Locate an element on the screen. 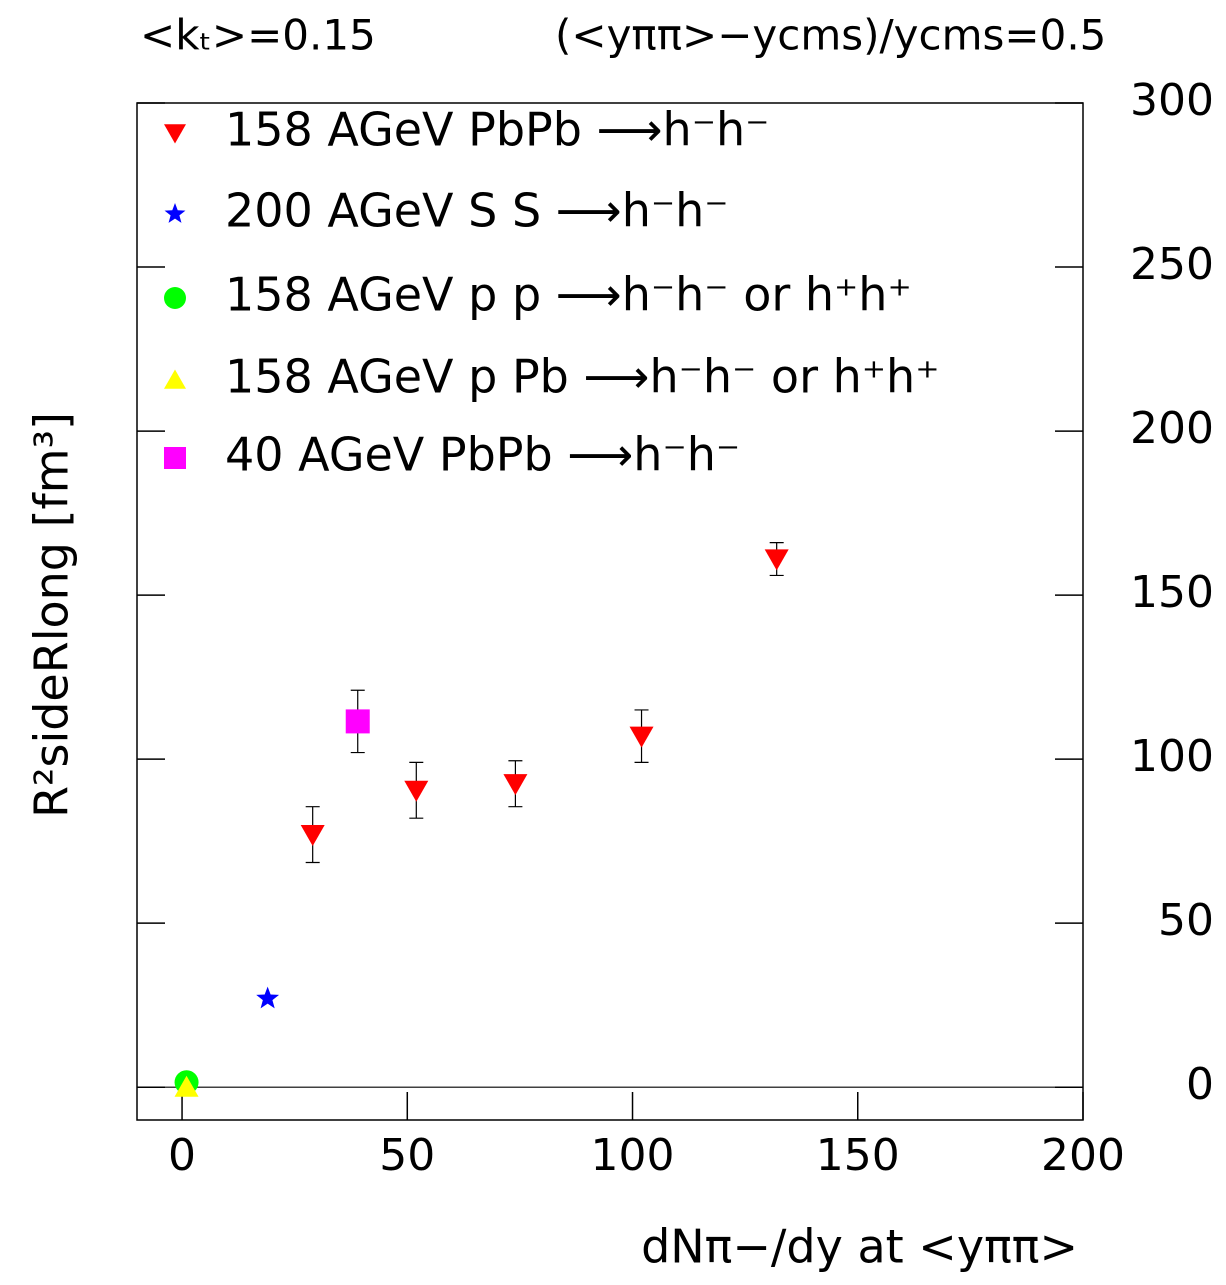 The height and width of the screenshot is (1285, 1226). y-tick-label: 300 is located at coordinates (1172, 100).